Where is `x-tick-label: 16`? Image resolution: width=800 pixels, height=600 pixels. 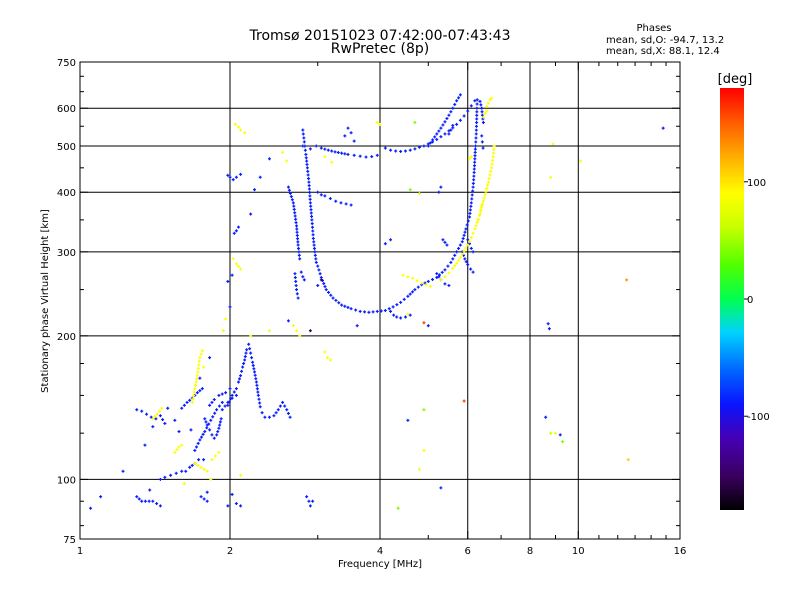 x-tick-label: 16 is located at coordinates (680, 551).